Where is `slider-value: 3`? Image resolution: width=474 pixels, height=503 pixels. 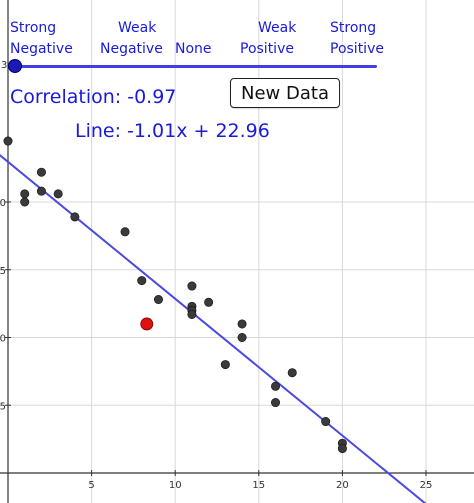 slider-value: 3 is located at coordinates (4, 65).